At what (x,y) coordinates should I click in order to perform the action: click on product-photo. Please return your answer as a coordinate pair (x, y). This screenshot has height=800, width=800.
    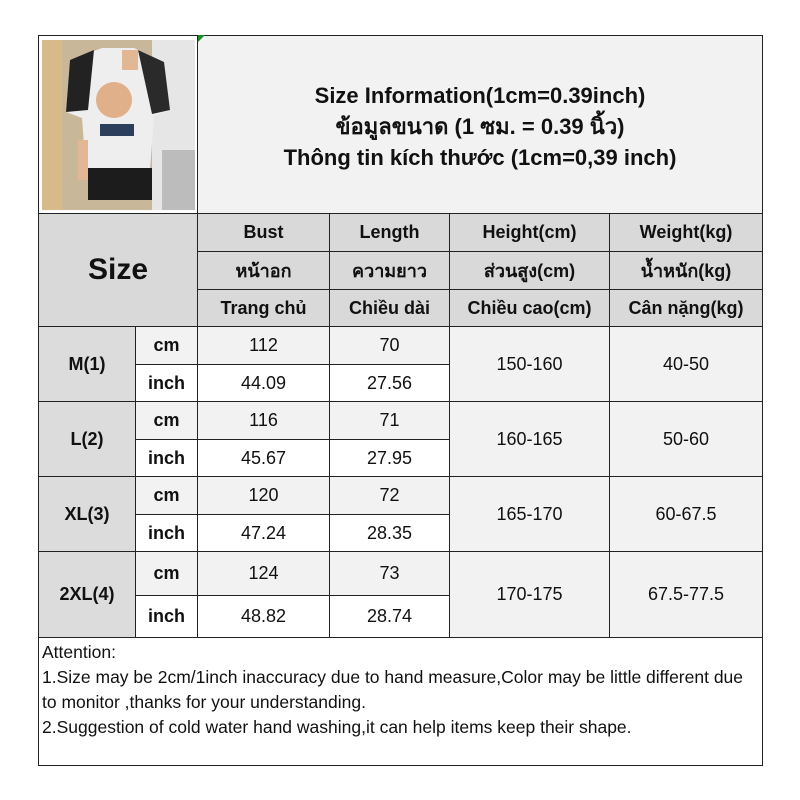
    Looking at the image, I should click on (118, 124).